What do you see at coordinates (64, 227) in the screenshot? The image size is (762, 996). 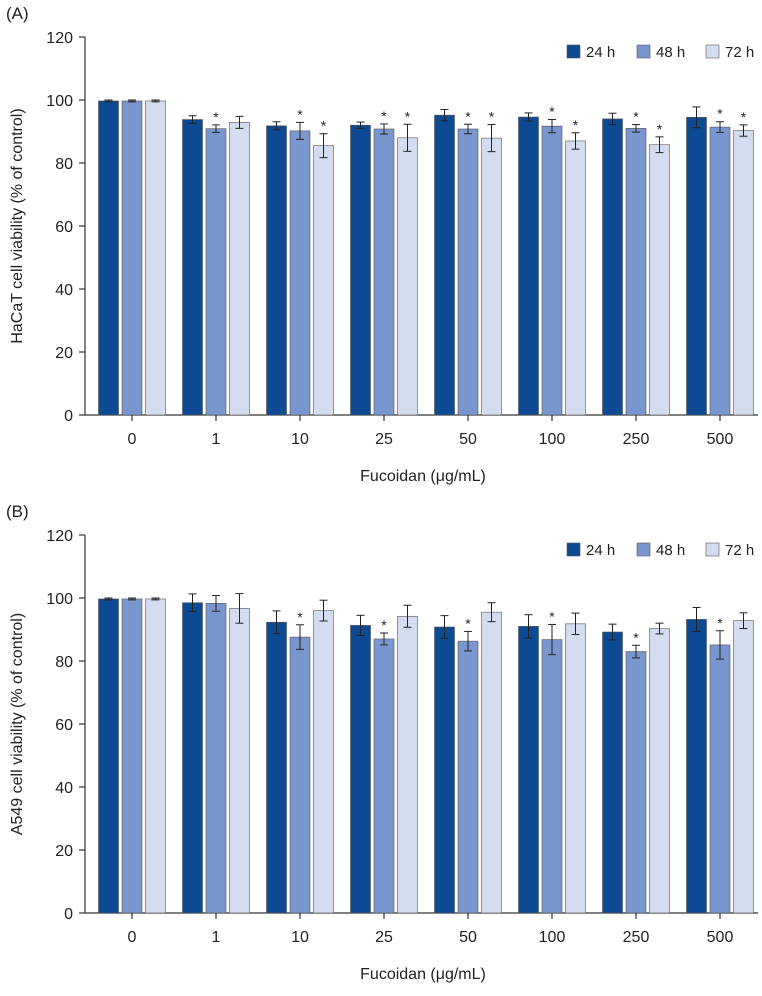 I see `y-tick-label: 60` at bounding box center [64, 227].